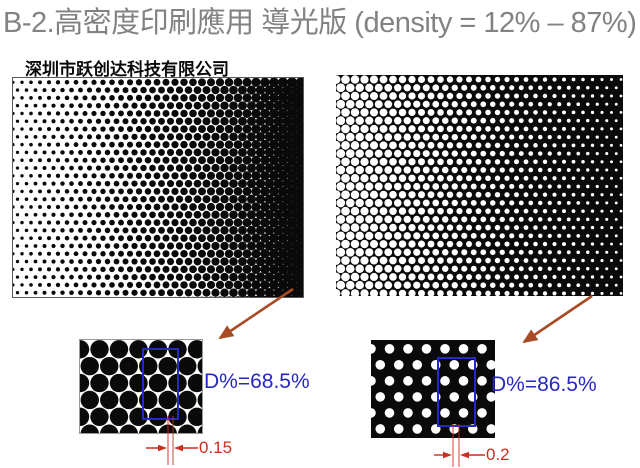 The image size is (640, 468). I want to click on unit-cell-rect-left, so click(160, 384).